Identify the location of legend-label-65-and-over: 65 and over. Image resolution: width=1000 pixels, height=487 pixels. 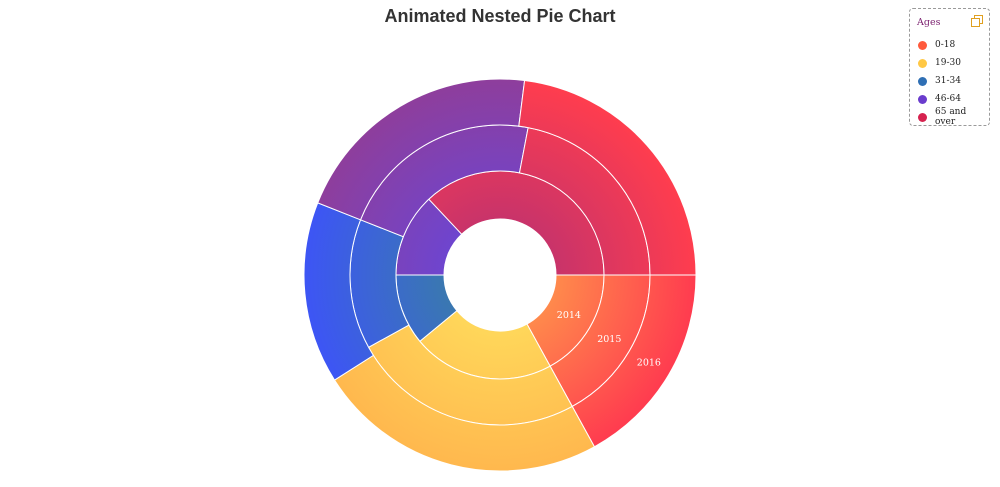
(951, 117).